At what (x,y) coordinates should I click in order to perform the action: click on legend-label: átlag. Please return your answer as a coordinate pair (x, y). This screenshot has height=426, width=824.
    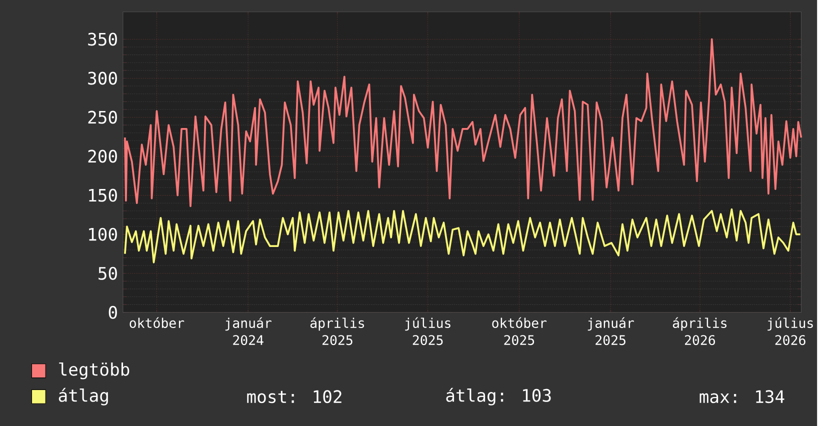
    Looking at the image, I should click on (83, 397).